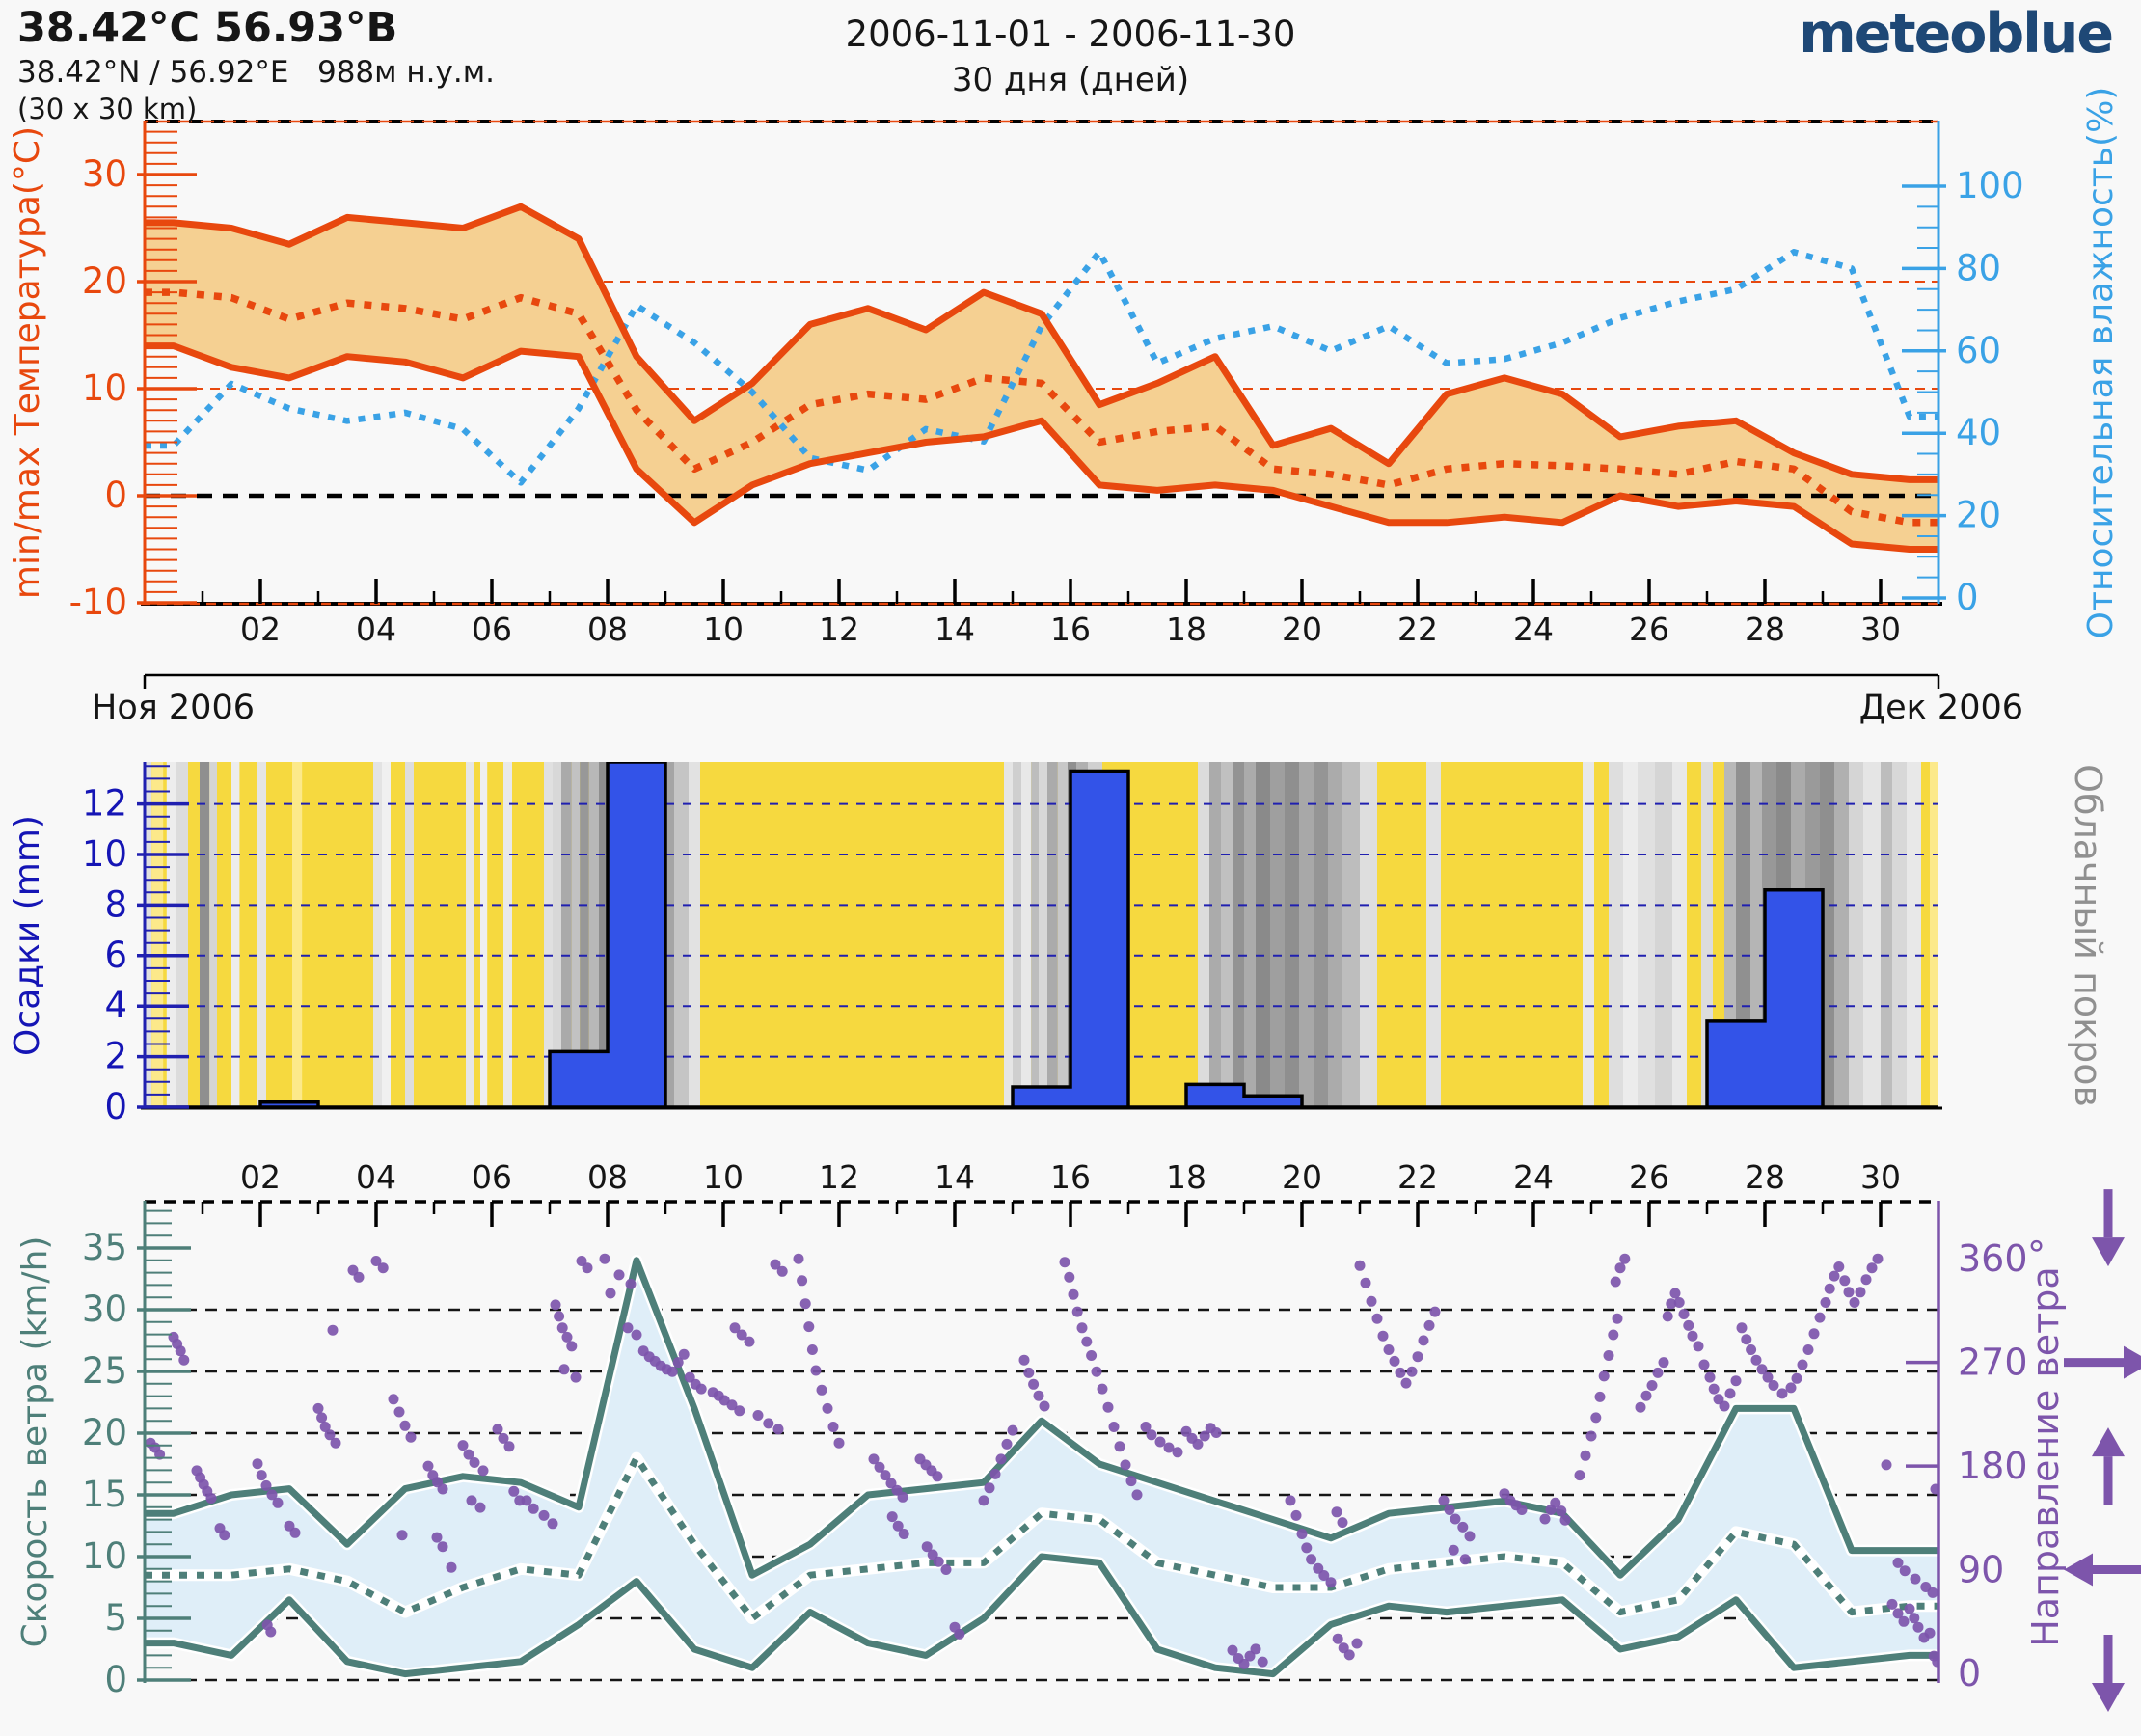  Describe the element at coordinates (207, 28) in the screenshot. I see `location-title: 38.42°С 56.93°В` at that location.